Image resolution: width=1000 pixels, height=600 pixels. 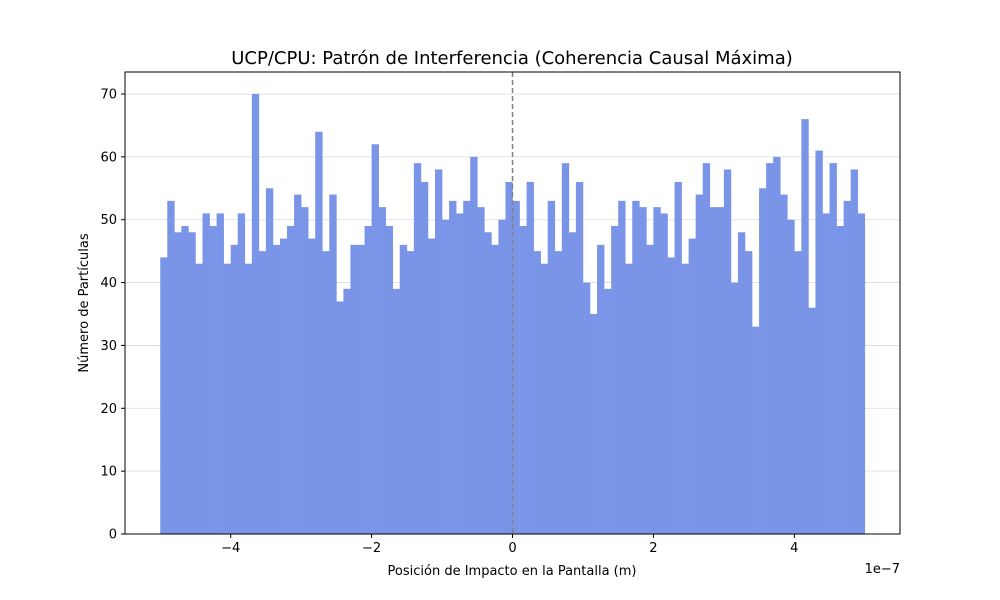 What do you see at coordinates (108, 409) in the screenshot?
I see `y-tick-label: 20` at bounding box center [108, 409].